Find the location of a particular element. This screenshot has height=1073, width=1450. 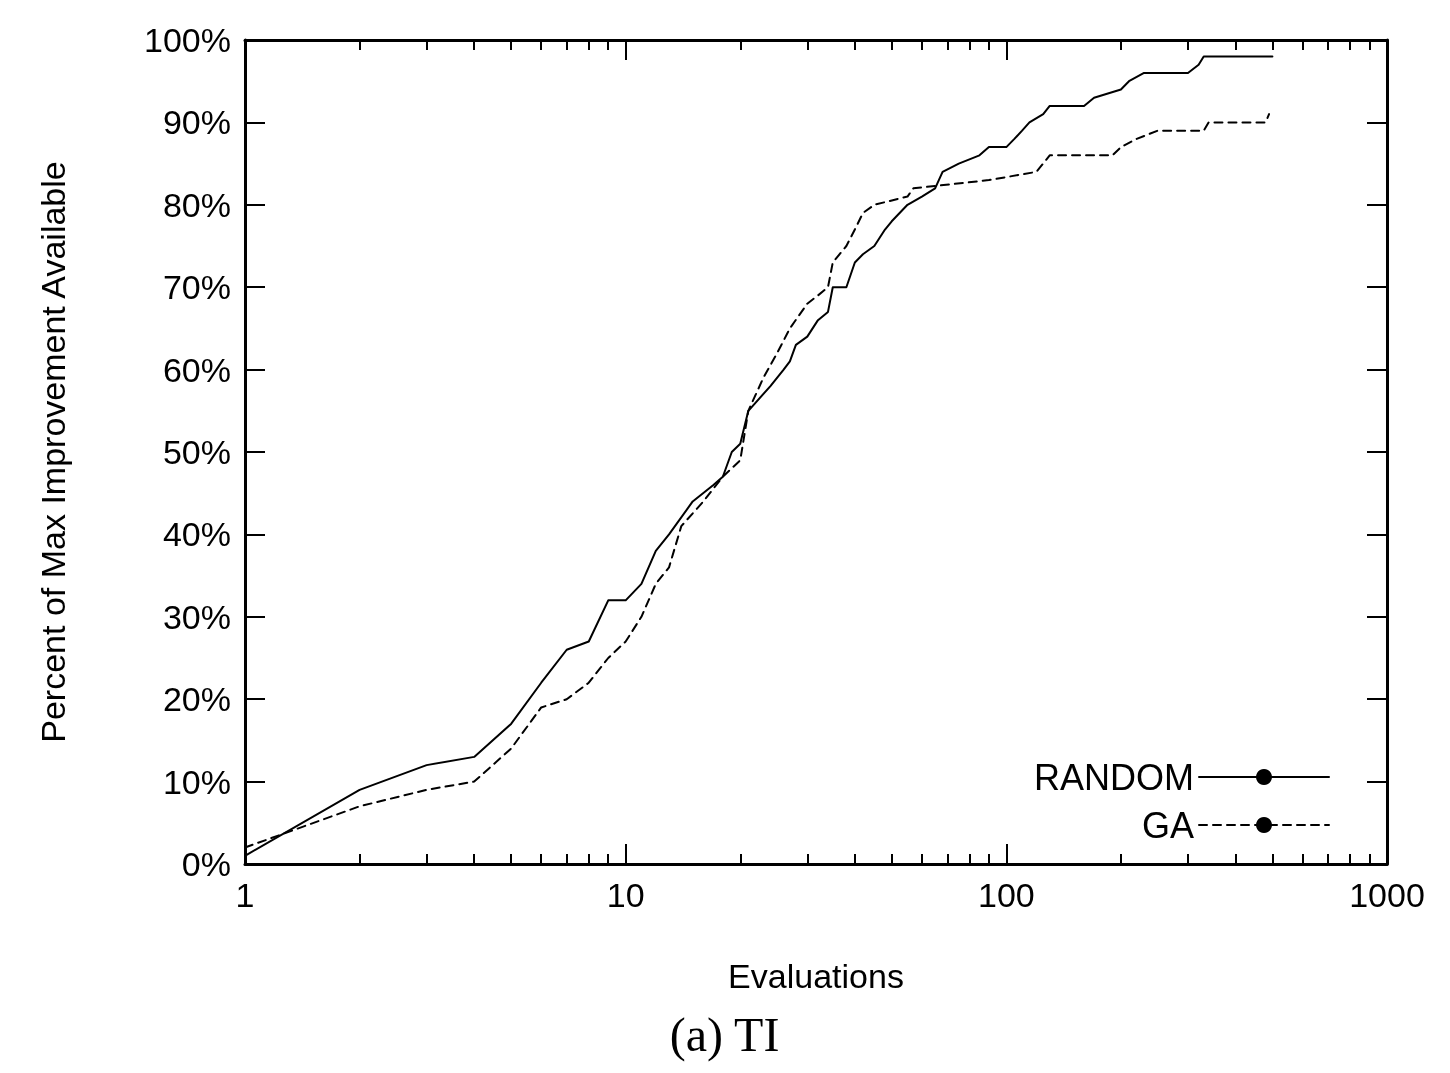

legend-label: RANDOM is located at coordinates (1114, 777).